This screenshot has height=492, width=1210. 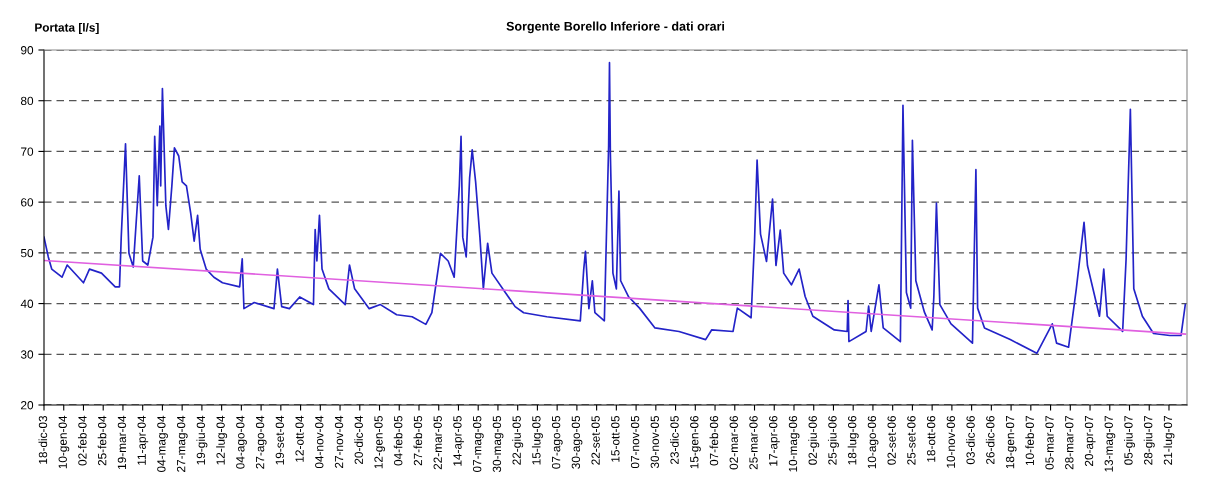 I want to click on x-tick-label: 15-lug-05, so click(x=537, y=440).